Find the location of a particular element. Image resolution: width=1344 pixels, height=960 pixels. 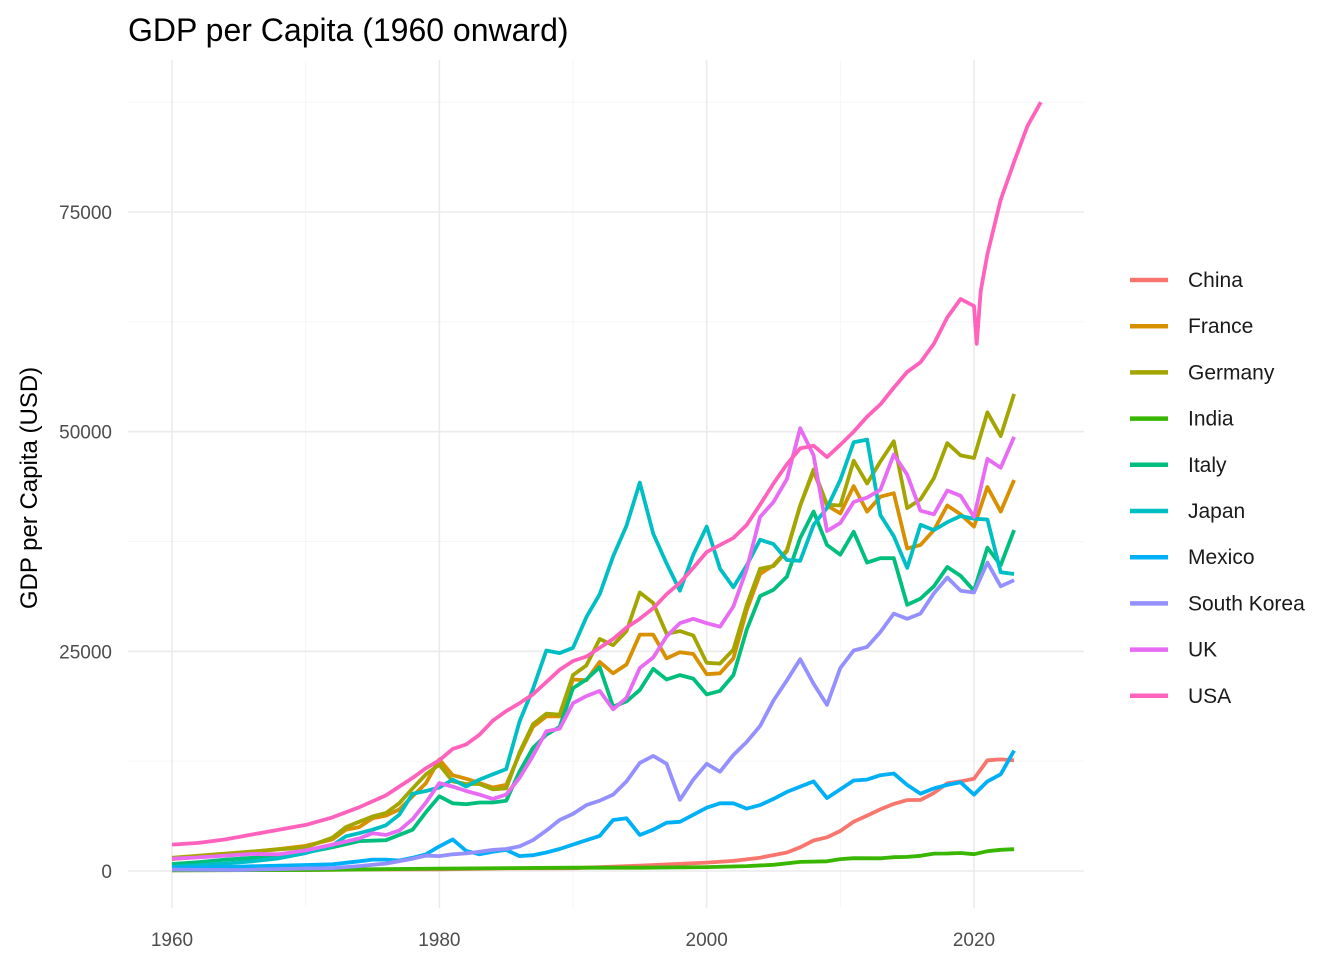

legend-item-mexico: Mexico is located at coordinates (1192, 557).